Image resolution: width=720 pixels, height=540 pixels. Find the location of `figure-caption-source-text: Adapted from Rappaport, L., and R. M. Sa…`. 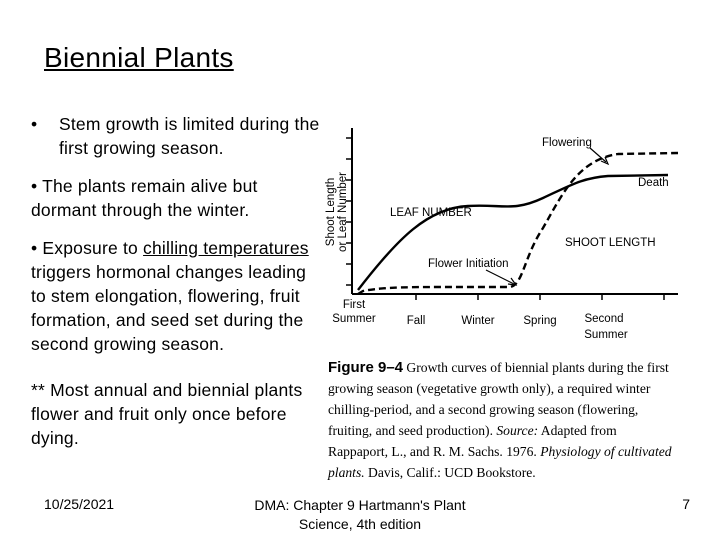

figure-caption-source-text: Adapted from Rappaport, L., and R. M. Sa… is located at coordinates (472, 441).